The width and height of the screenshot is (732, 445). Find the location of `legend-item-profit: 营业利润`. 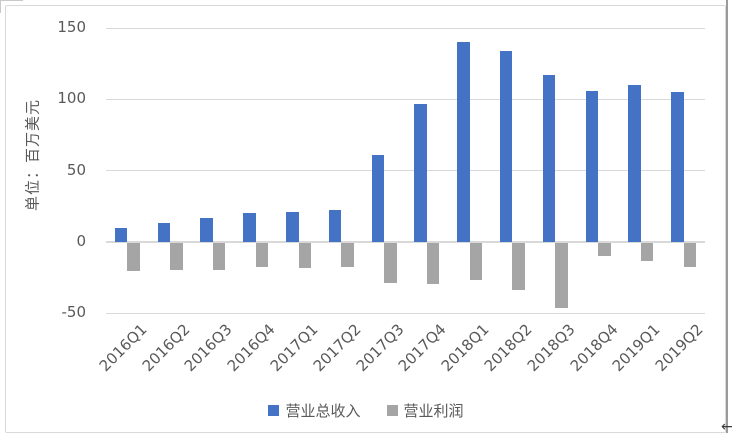

legend-item-profit: 营业利润 is located at coordinates (425, 410).